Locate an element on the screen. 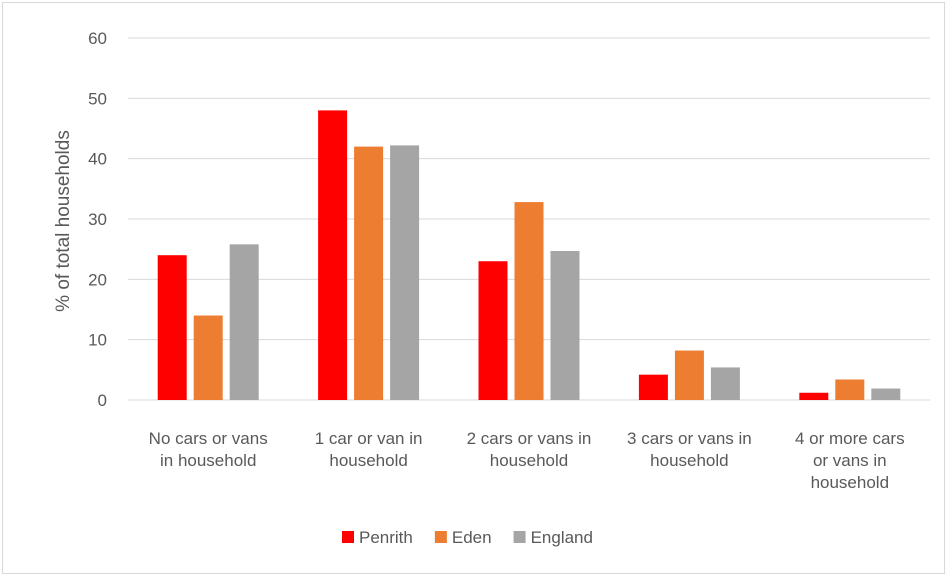 The height and width of the screenshot is (580, 949). y-tick-label: 30 is located at coordinates (97, 219).